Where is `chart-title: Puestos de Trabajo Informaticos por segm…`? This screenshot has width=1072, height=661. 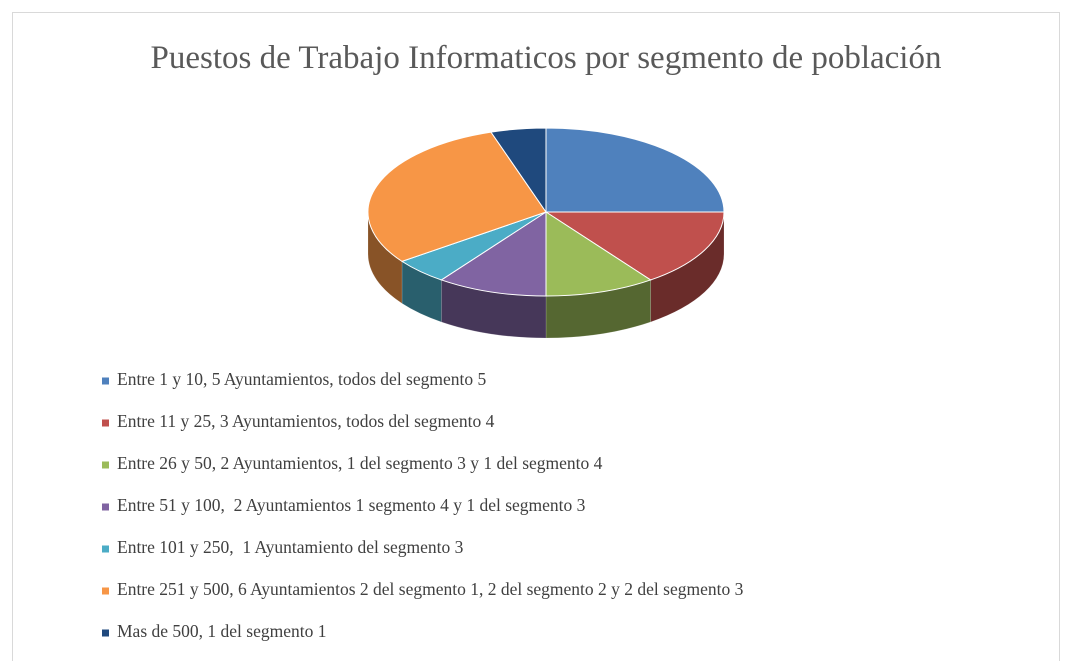
chart-title: Puestos de Trabajo Informaticos por segm… is located at coordinates (546, 58).